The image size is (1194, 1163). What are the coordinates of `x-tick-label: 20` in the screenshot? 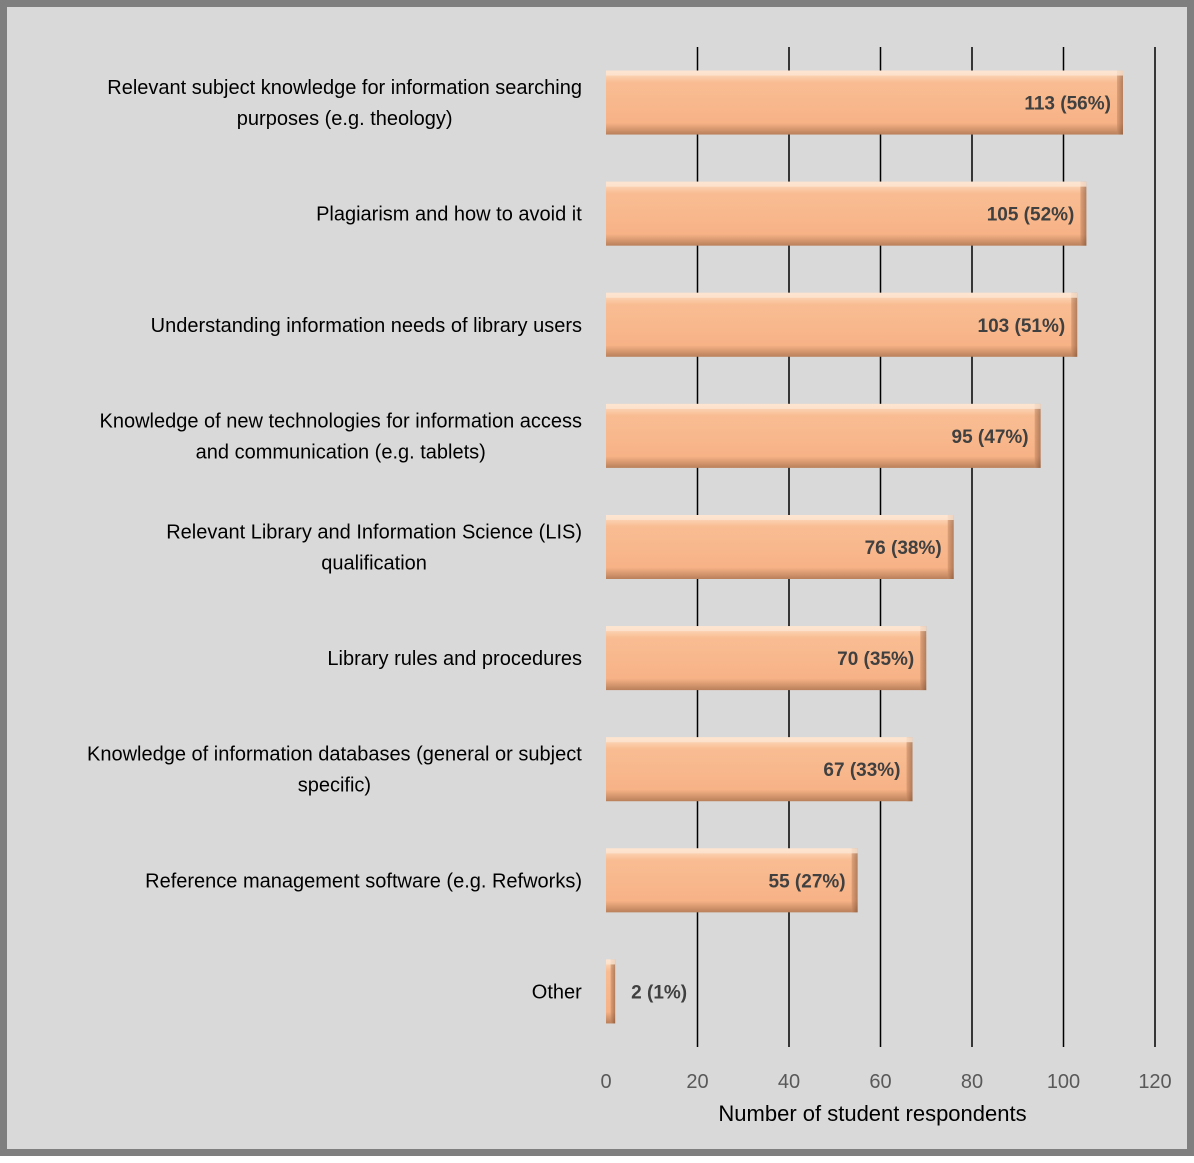 It's located at (697, 1082).